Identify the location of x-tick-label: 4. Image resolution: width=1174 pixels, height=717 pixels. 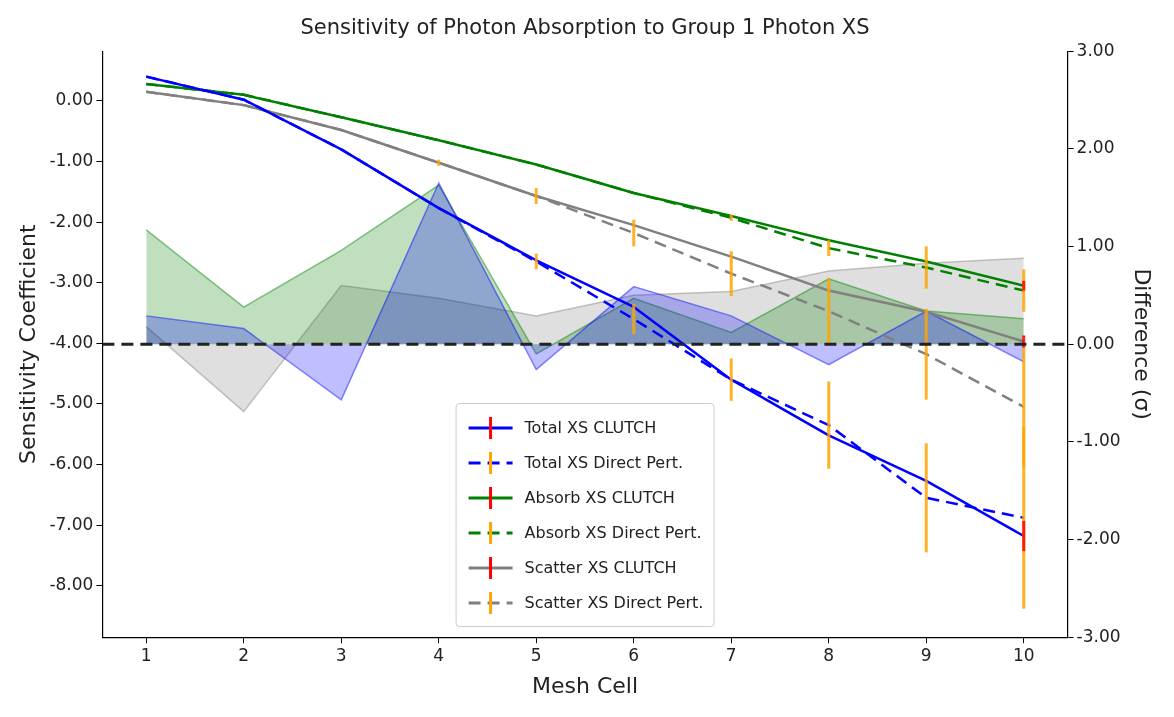
(439, 654).